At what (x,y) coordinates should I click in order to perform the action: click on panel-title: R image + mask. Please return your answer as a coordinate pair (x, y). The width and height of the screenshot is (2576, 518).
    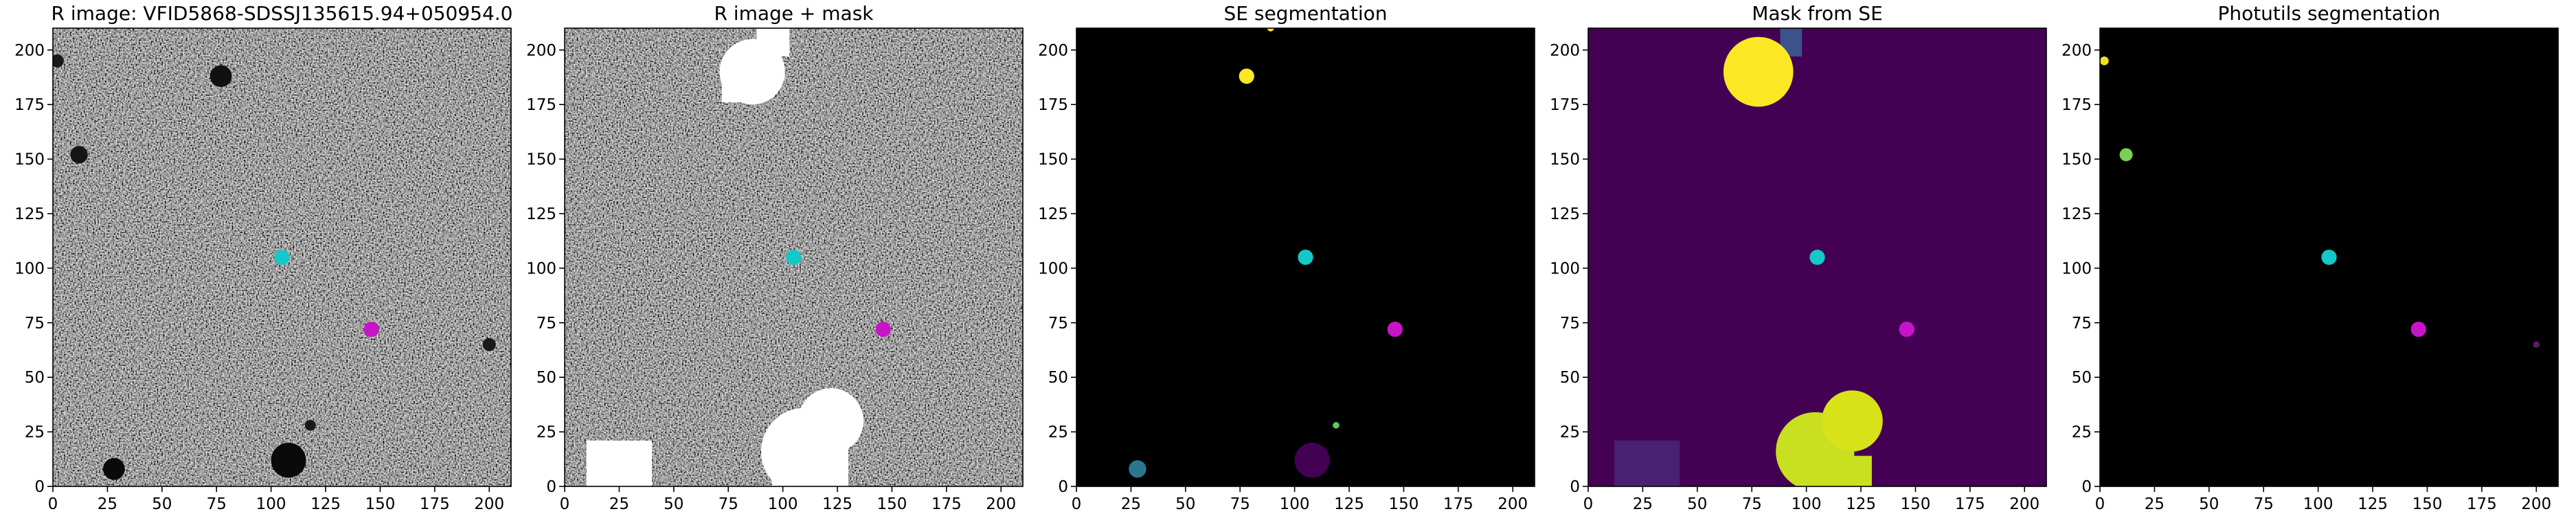
    Looking at the image, I should click on (794, 13).